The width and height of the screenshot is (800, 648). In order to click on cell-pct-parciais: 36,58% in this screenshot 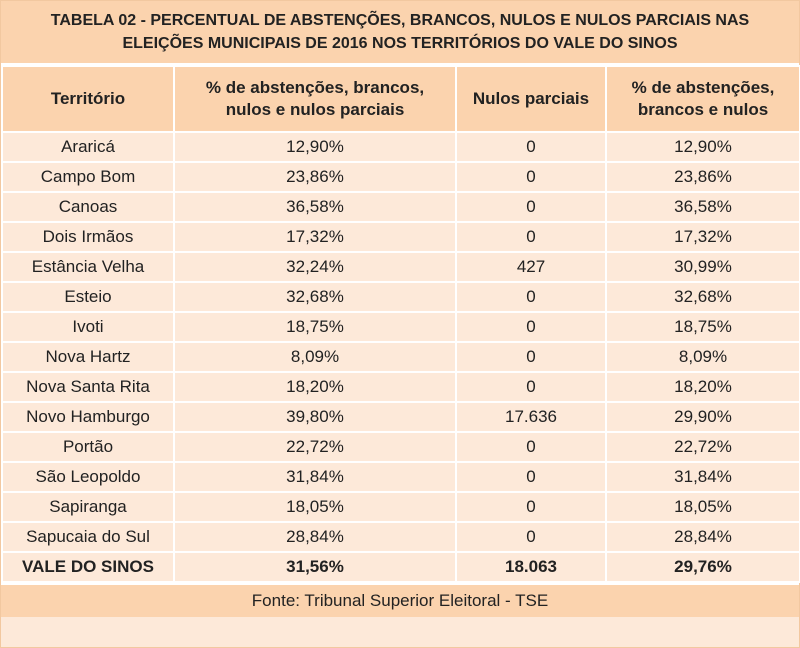, I will do `click(315, 207)`.